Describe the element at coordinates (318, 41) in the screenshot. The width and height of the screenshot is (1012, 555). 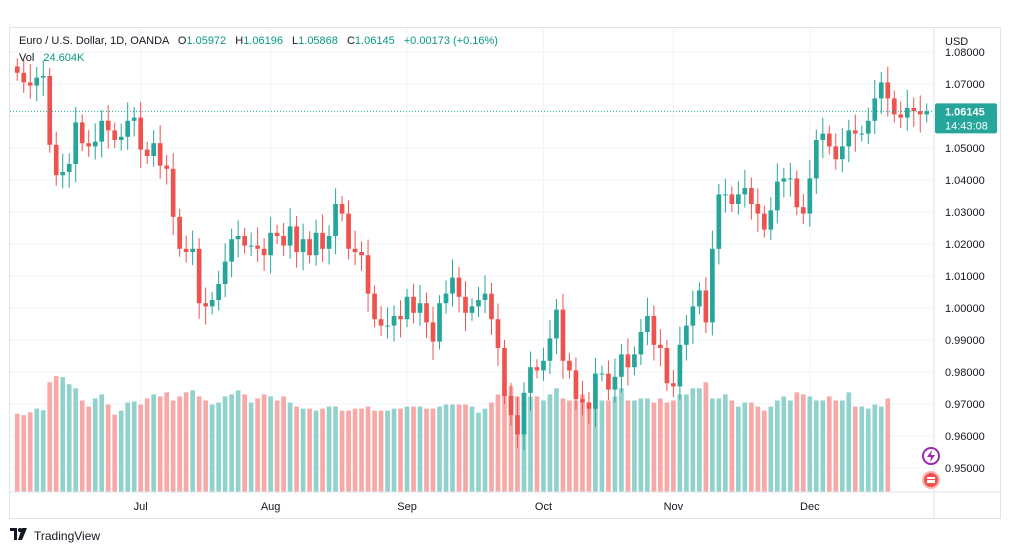
I see `low-value: 1.05868` at that location.